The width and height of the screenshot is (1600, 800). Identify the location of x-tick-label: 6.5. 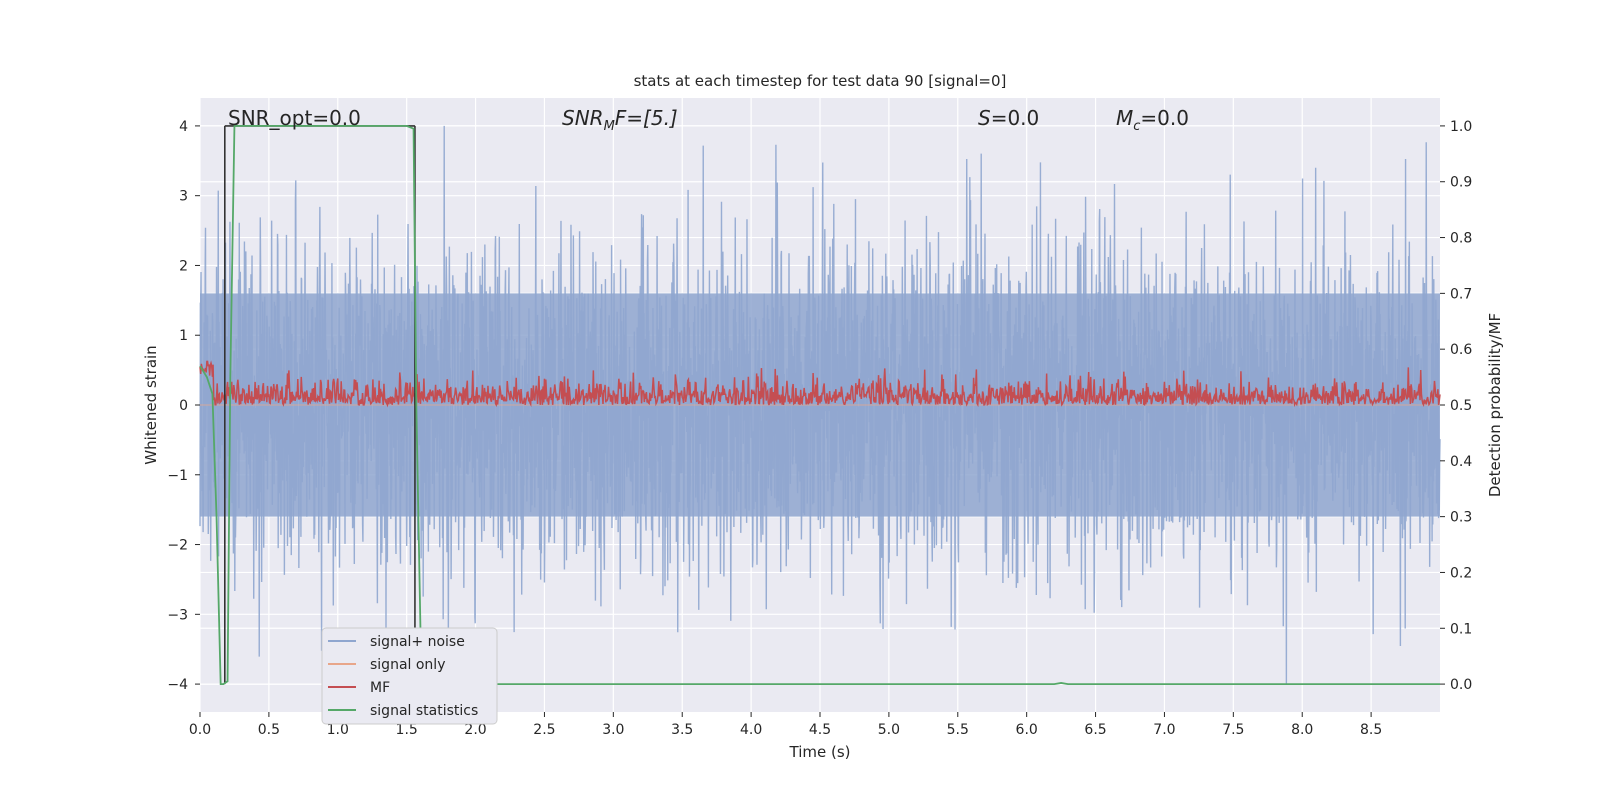
(1095, 730).